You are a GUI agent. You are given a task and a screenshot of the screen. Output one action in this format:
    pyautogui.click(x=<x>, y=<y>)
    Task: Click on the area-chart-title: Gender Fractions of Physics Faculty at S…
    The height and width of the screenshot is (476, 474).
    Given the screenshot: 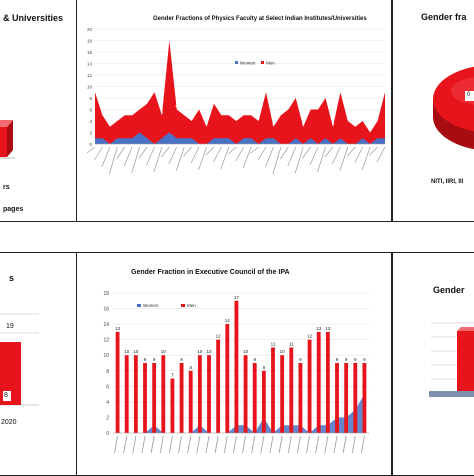 What is the action you would take?
    pyautogui.click(x=260, y=19)
    